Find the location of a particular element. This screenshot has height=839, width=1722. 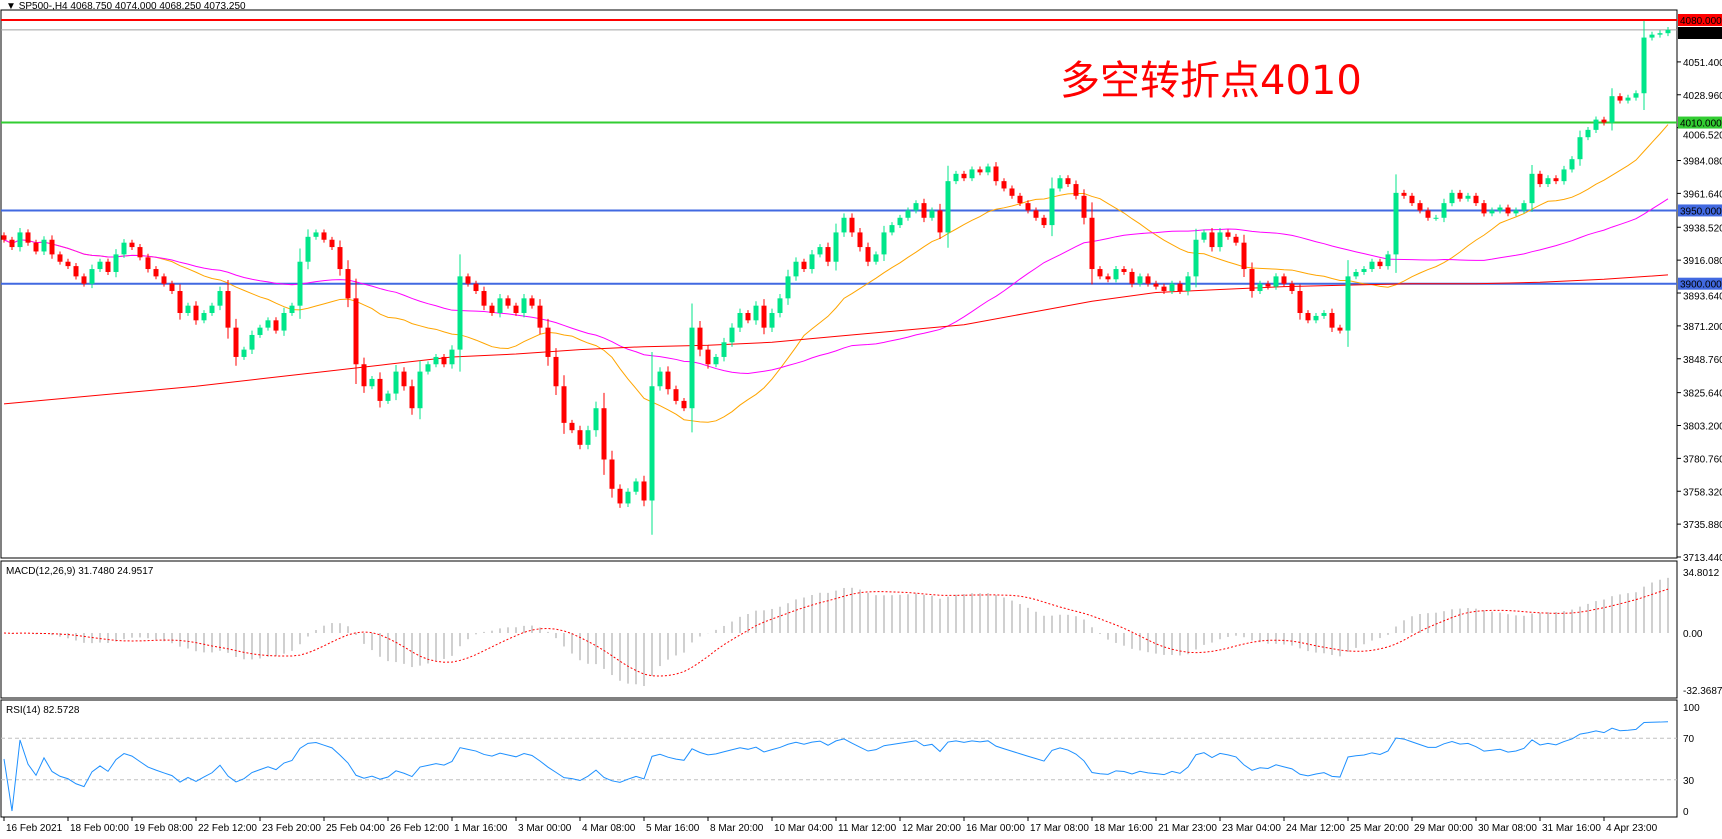

rsi-tick-label: 30 is located at coordinates (1689, 781).